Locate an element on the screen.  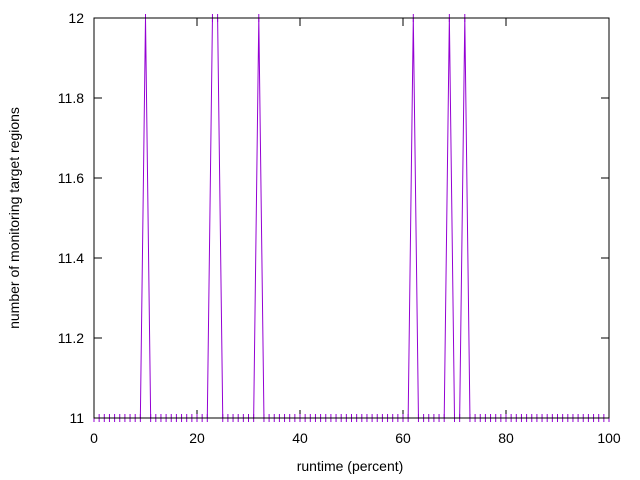
x-tick-label: 20 is located at coordinates (197, 438).